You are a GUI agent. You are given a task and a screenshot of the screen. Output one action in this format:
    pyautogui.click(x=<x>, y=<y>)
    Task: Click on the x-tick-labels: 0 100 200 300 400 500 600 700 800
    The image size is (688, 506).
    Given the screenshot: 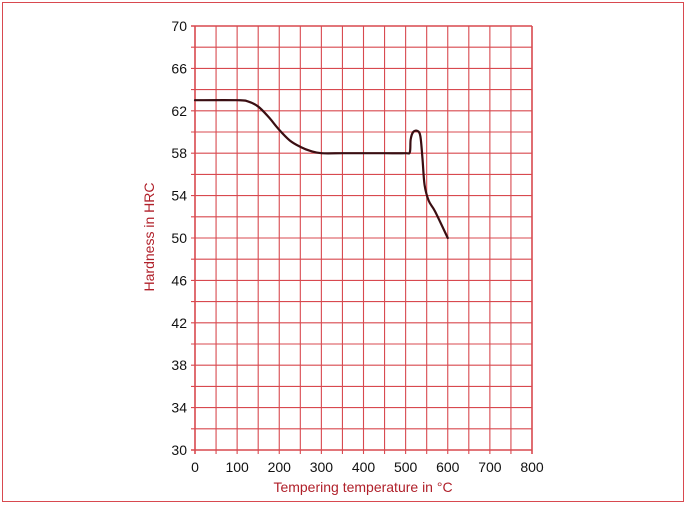 What is the action you would take?
    pyautogui.click(x=367, y=467)
    